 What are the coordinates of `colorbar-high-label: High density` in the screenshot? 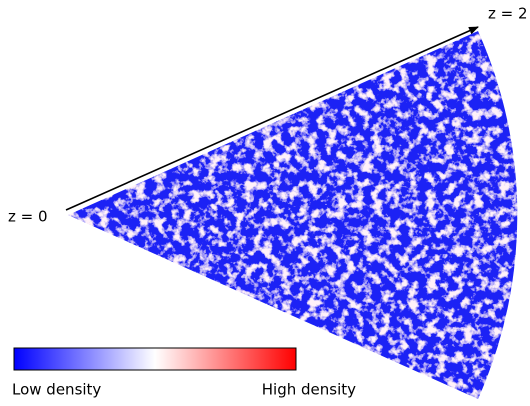 It's located at (309, 390).